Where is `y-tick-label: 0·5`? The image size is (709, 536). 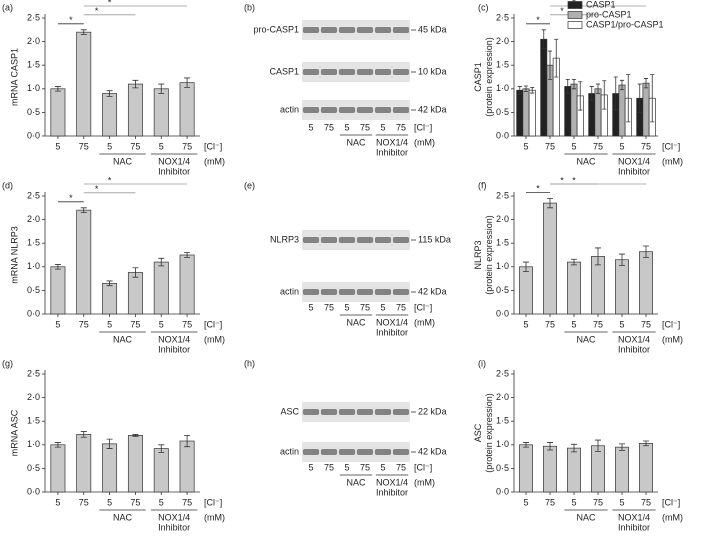
y-tick-label: 0·5 is located at coordinates (33, 290).